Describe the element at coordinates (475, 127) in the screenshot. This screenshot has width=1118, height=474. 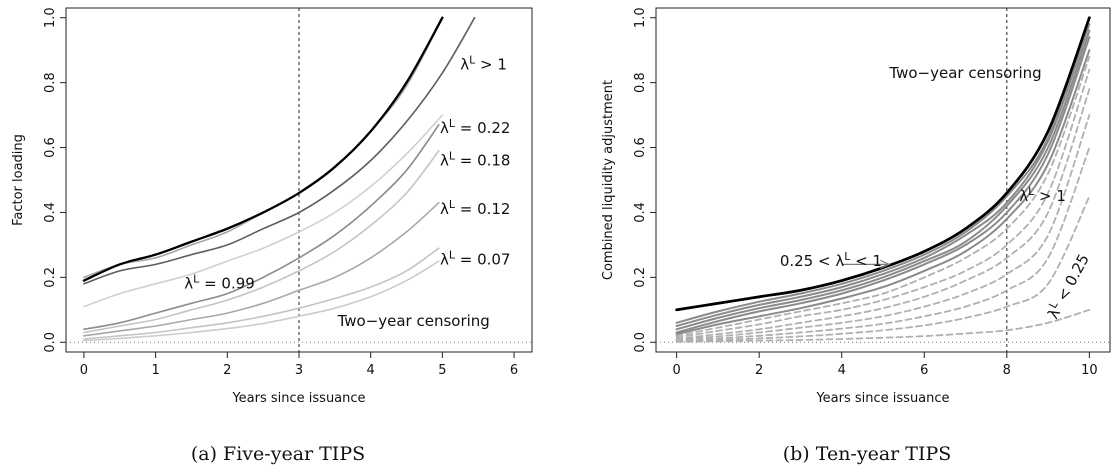
I see `annotation-label: λL = 0.22` at that location.